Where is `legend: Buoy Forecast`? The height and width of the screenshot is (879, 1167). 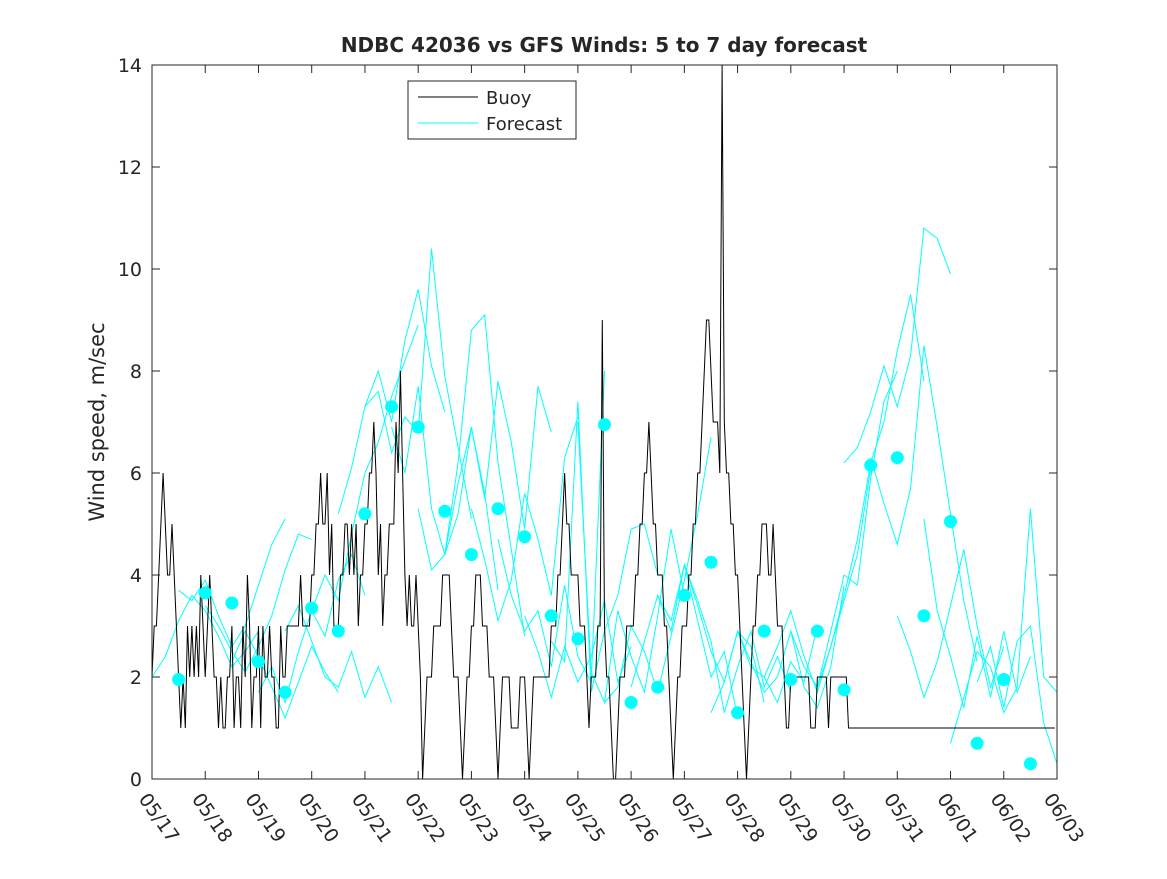 legend: Buoy Forecast is located at coordinates (492, 110).